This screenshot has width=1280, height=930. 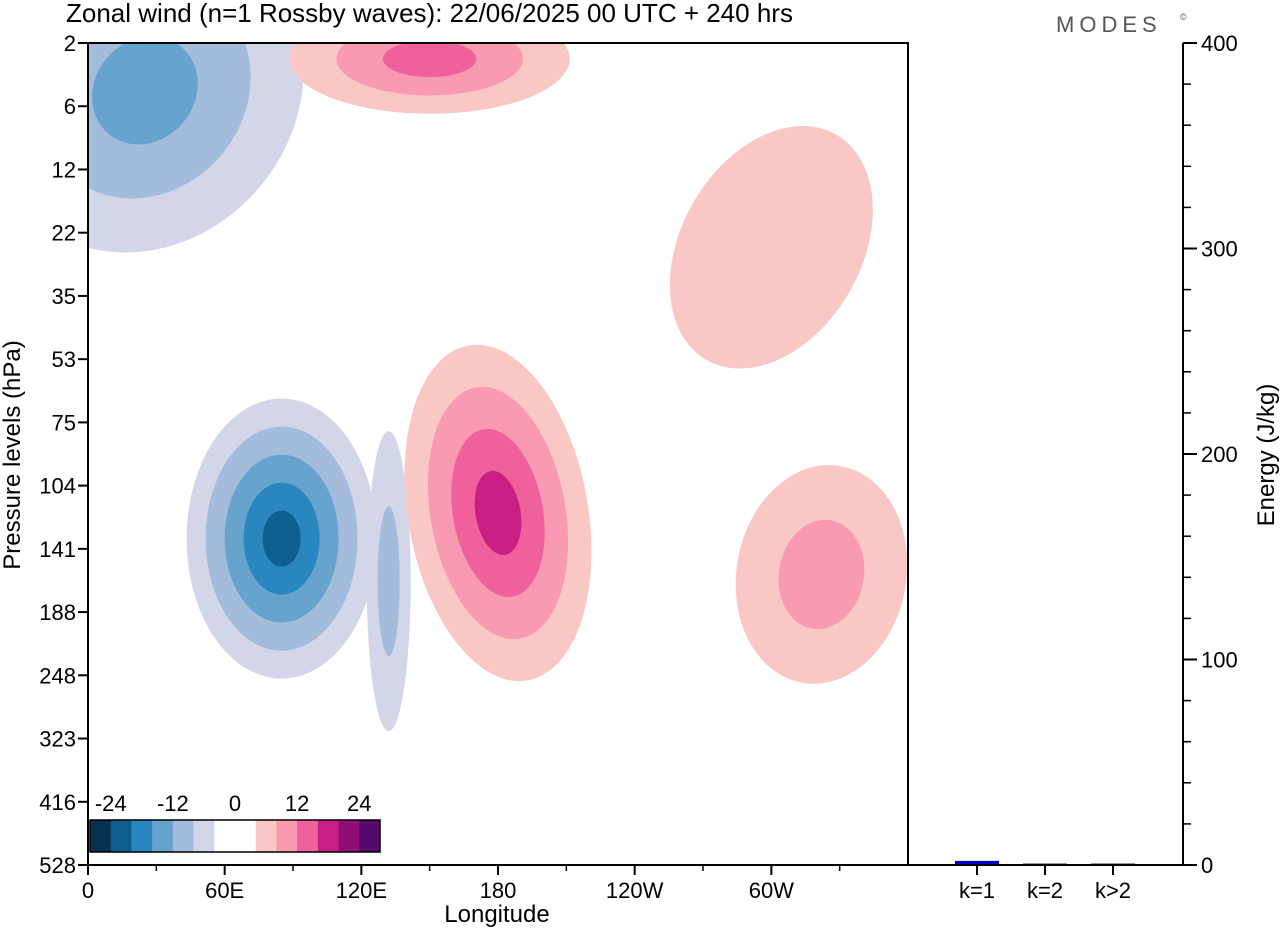 What do you see at coordinates (977, 890) in the screenshot?
I see `energy-category-label: k=1` at bounding box center [977, 890].